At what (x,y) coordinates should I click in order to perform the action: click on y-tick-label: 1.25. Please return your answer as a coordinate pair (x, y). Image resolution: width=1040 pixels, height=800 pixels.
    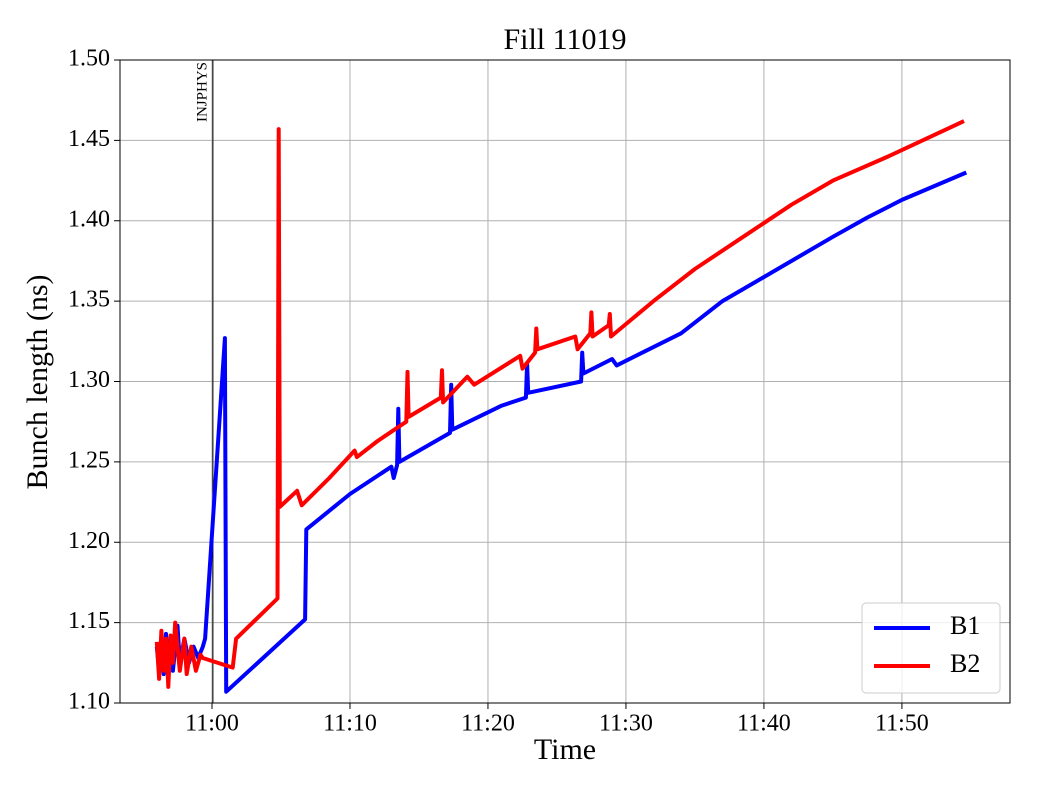
    Looking at the image, I should click on (89, 460).